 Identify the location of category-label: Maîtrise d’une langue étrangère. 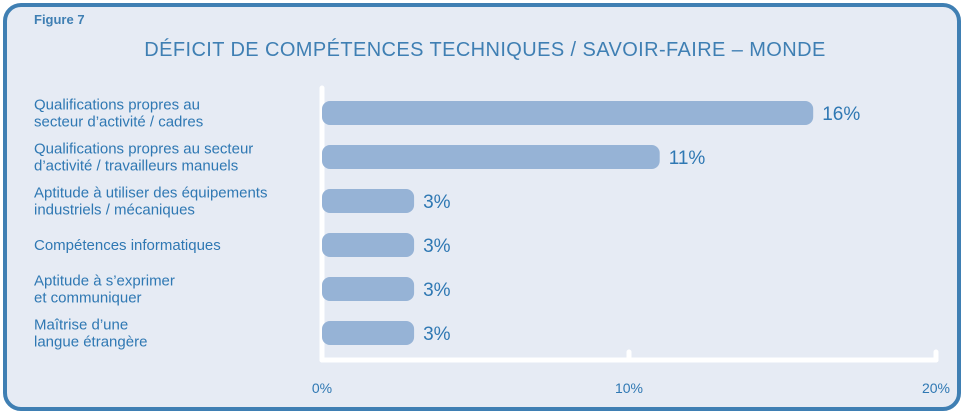
(90, 334).